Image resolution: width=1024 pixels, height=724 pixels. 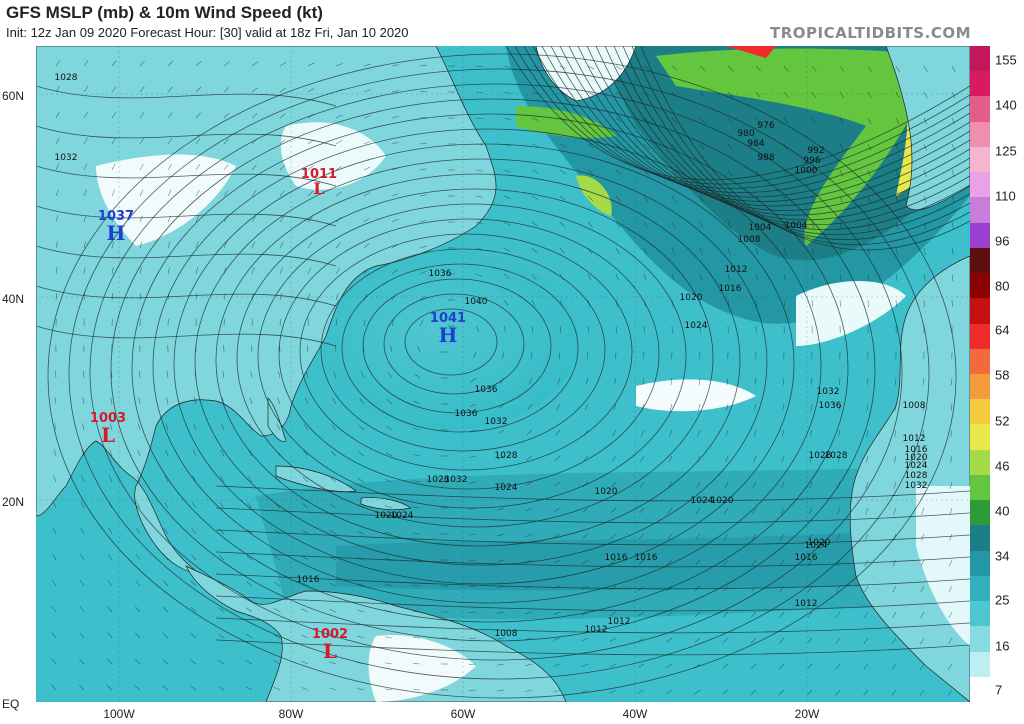 I want to click on pressure-value: 1041, so click(x=448, y=318).